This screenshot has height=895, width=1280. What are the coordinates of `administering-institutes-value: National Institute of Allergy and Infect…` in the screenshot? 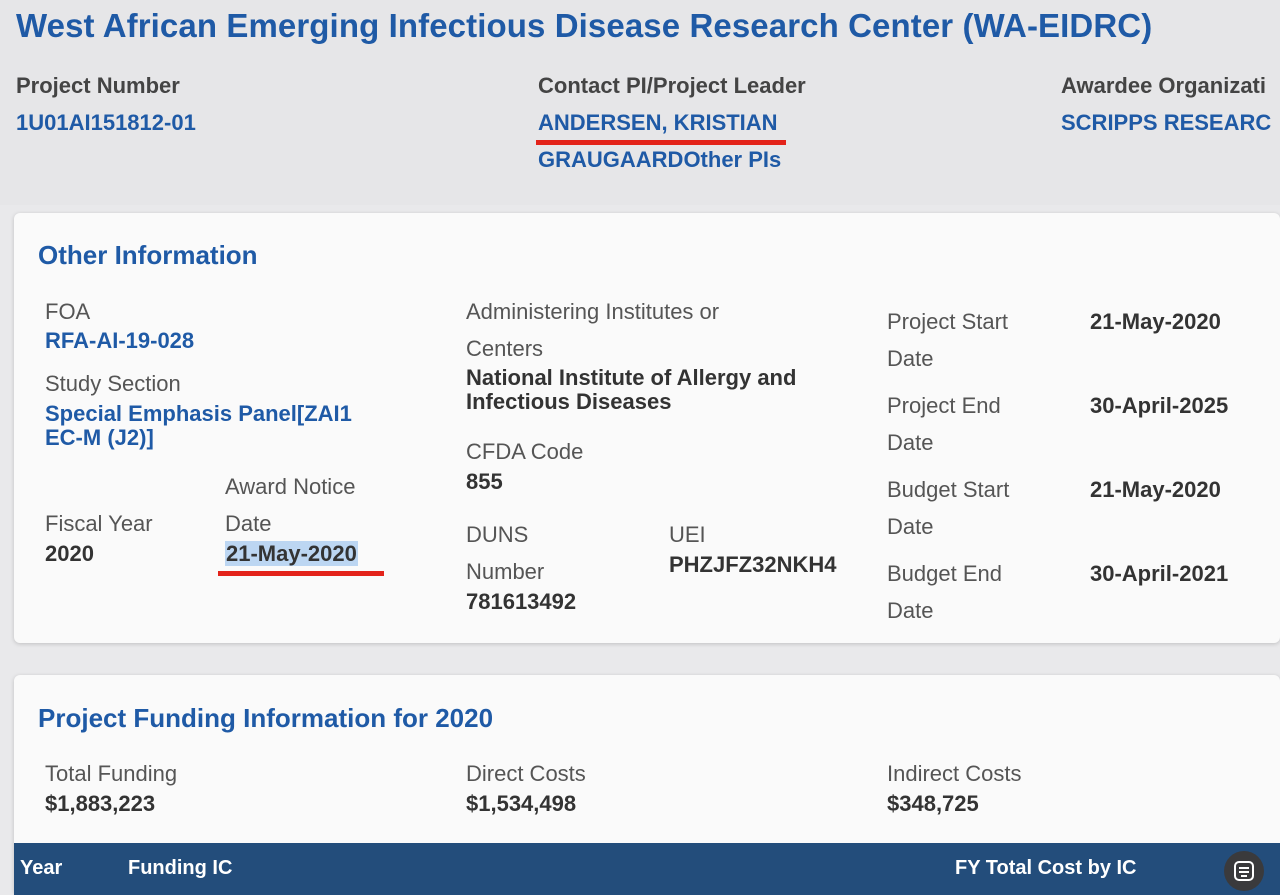 It's located at (631, 389).